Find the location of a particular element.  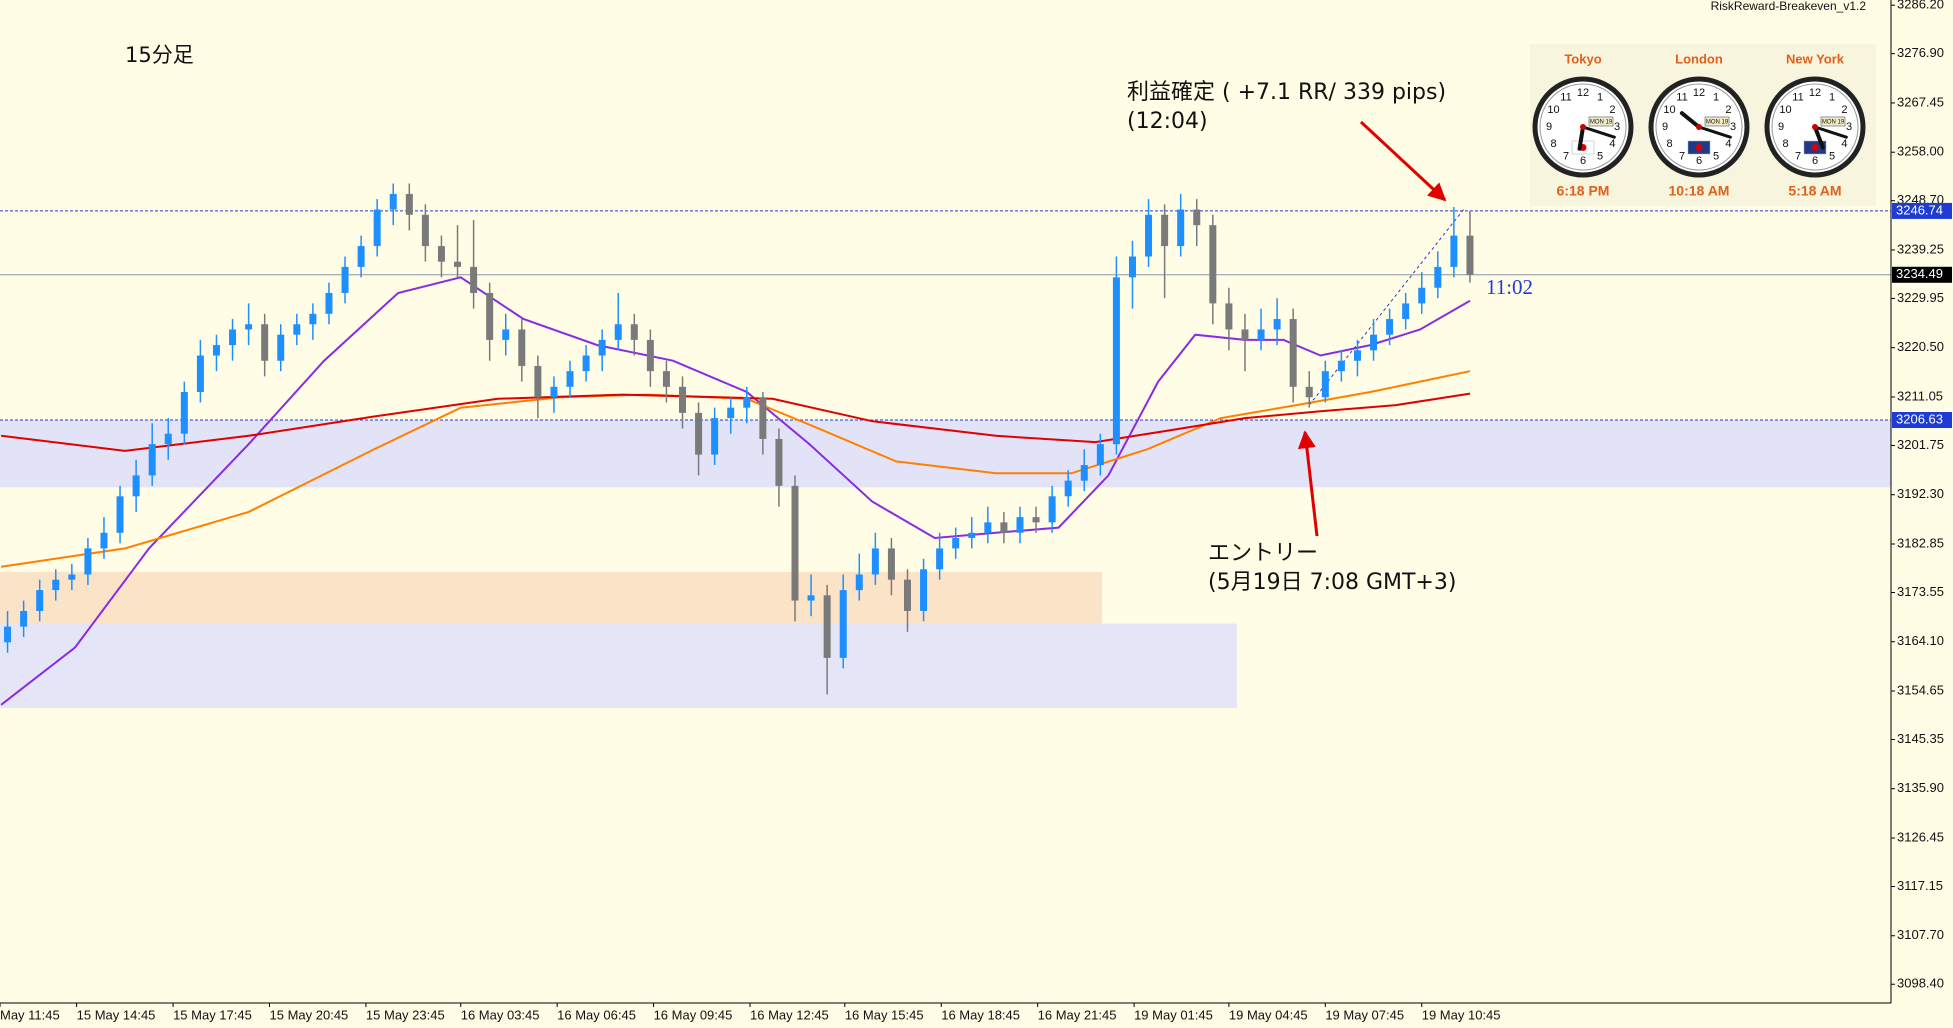

clock-numeral: 12 is located at coordinates (1815, 93).